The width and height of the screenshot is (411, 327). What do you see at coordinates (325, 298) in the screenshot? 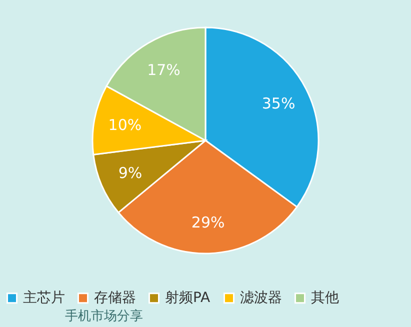
I see `legend-label: 其他` at bounding box center [325, 298].